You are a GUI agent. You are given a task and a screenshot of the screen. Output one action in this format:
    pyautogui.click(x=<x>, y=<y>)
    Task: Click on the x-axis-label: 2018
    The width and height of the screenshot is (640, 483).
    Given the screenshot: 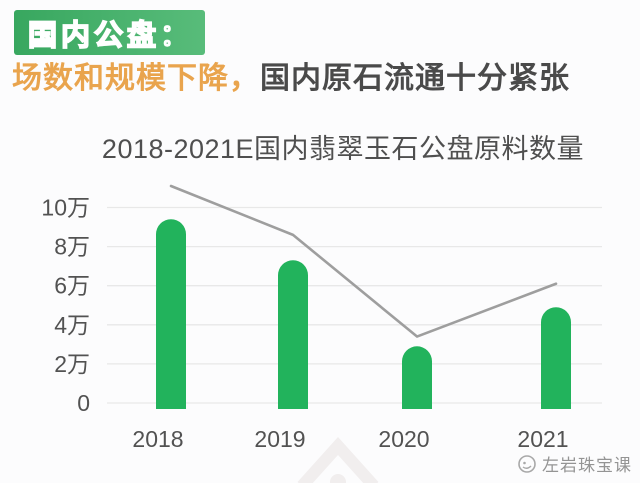 What is the action you would take?
    pyautogui.click(x=157, y=439)
    